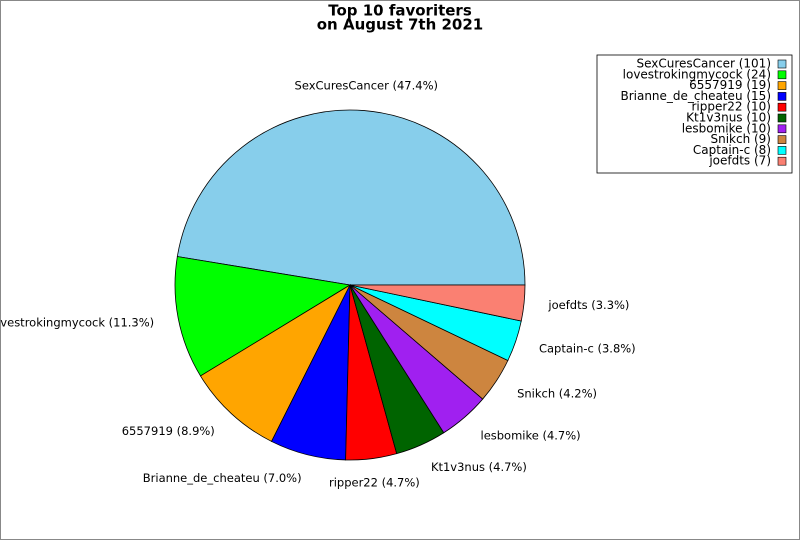 The image size is (800, 540). What do you see at coordinates (400, 25) in the screenshot?
I see `chart-subtitle: on August 7th 2021` at bounding box center [400, 25].